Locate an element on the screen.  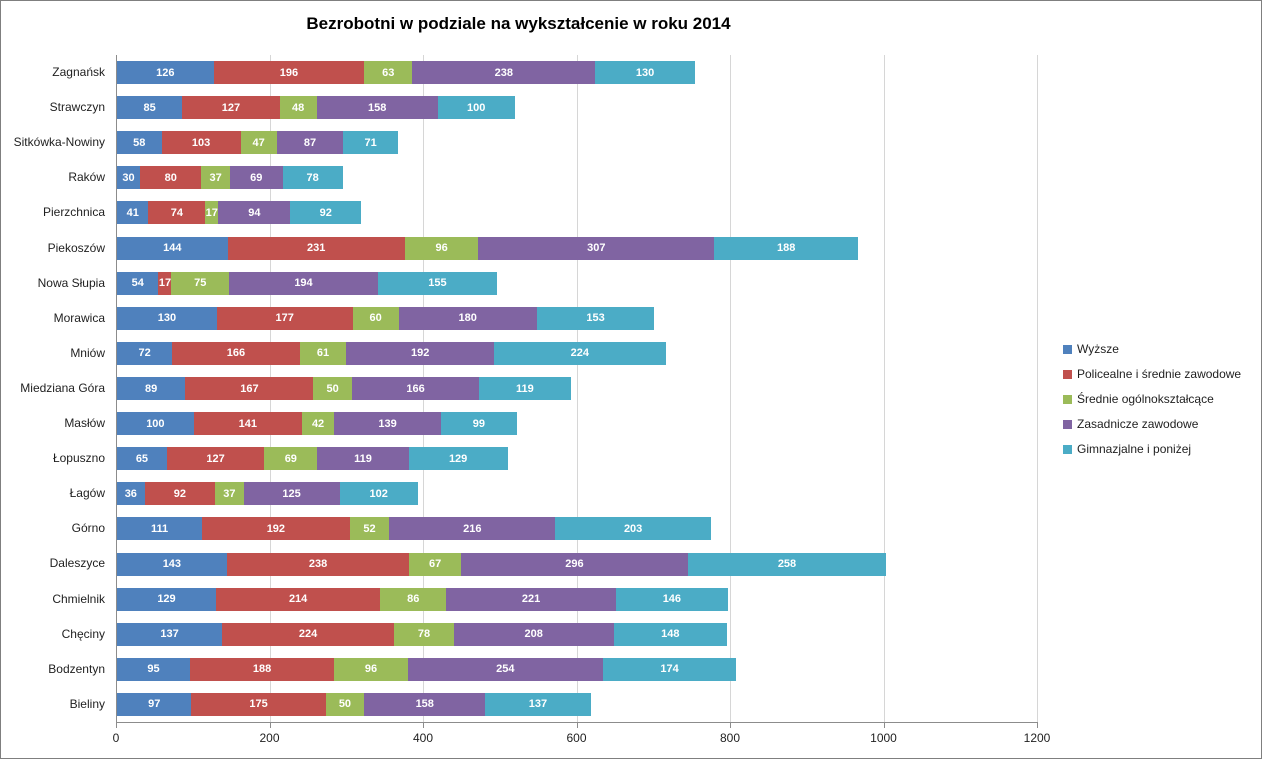
bar-segment: 194 is located at coordinates (303, 283).